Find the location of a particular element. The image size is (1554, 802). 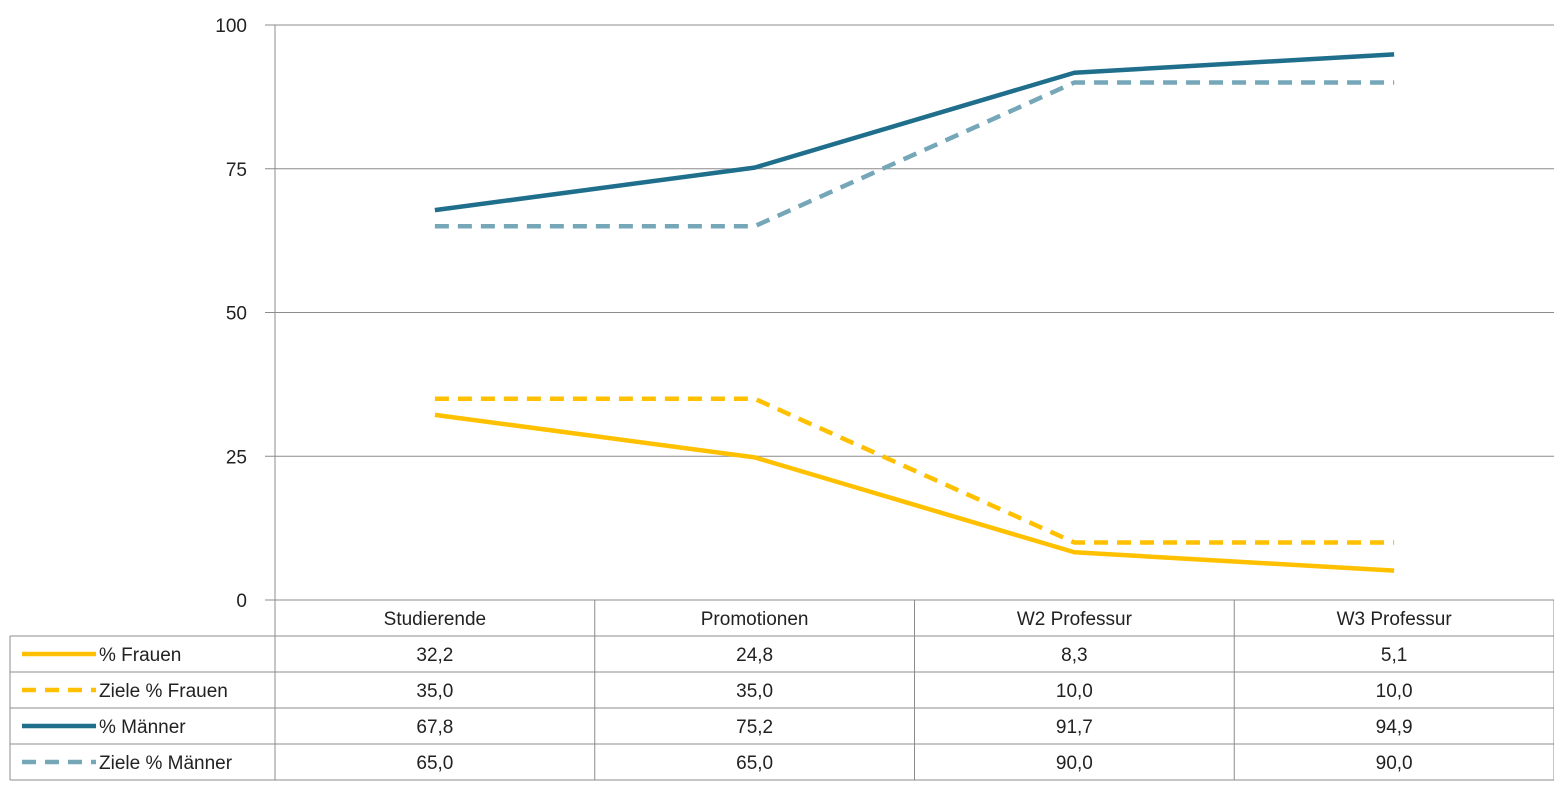

data-value-label: 24,8 is located at coordinates (754, 655).